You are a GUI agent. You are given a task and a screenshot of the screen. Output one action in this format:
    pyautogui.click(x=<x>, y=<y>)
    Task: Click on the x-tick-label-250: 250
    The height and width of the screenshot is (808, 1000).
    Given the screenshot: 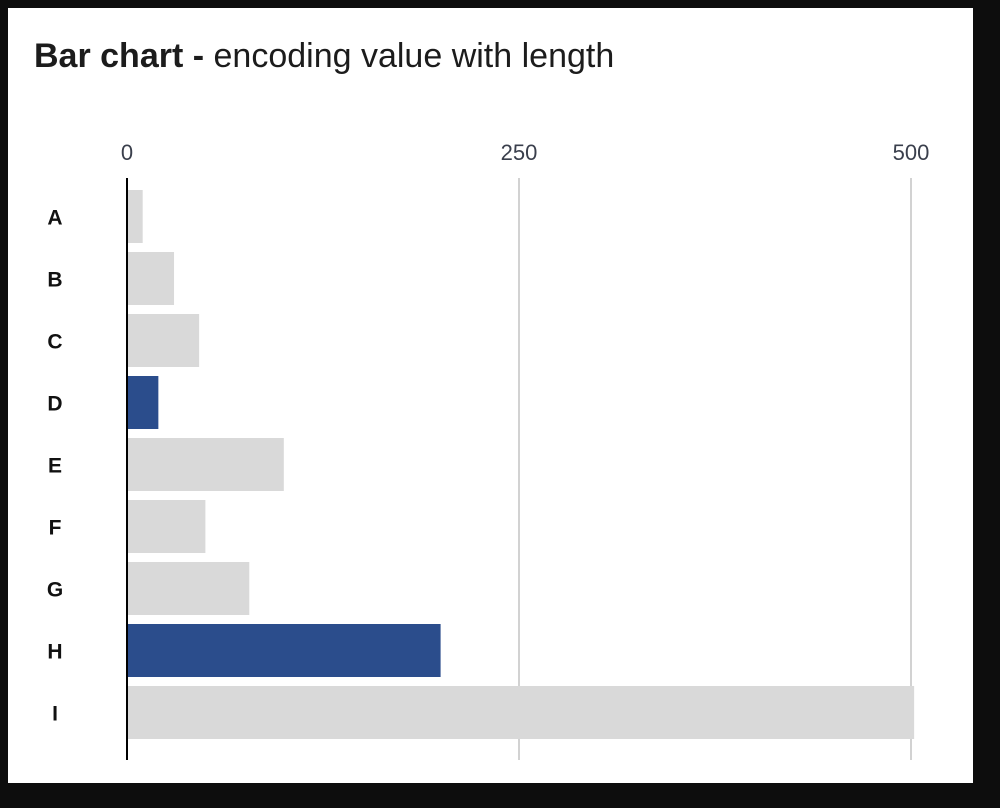 What is the action you would take?
    pyautogui.click(x=519, y=152)
    